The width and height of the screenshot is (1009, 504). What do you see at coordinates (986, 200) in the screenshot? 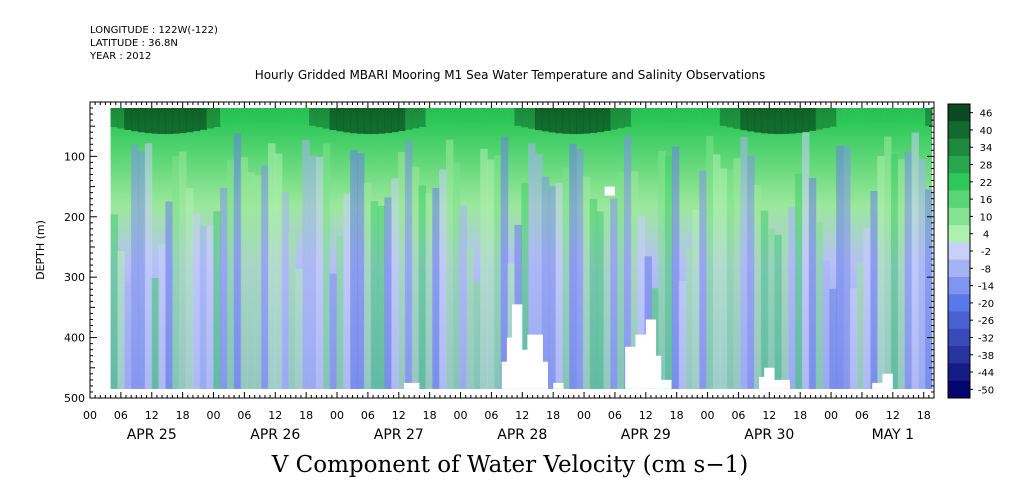
I see `colorbar-label: 16` at bounding box center [986, 200].